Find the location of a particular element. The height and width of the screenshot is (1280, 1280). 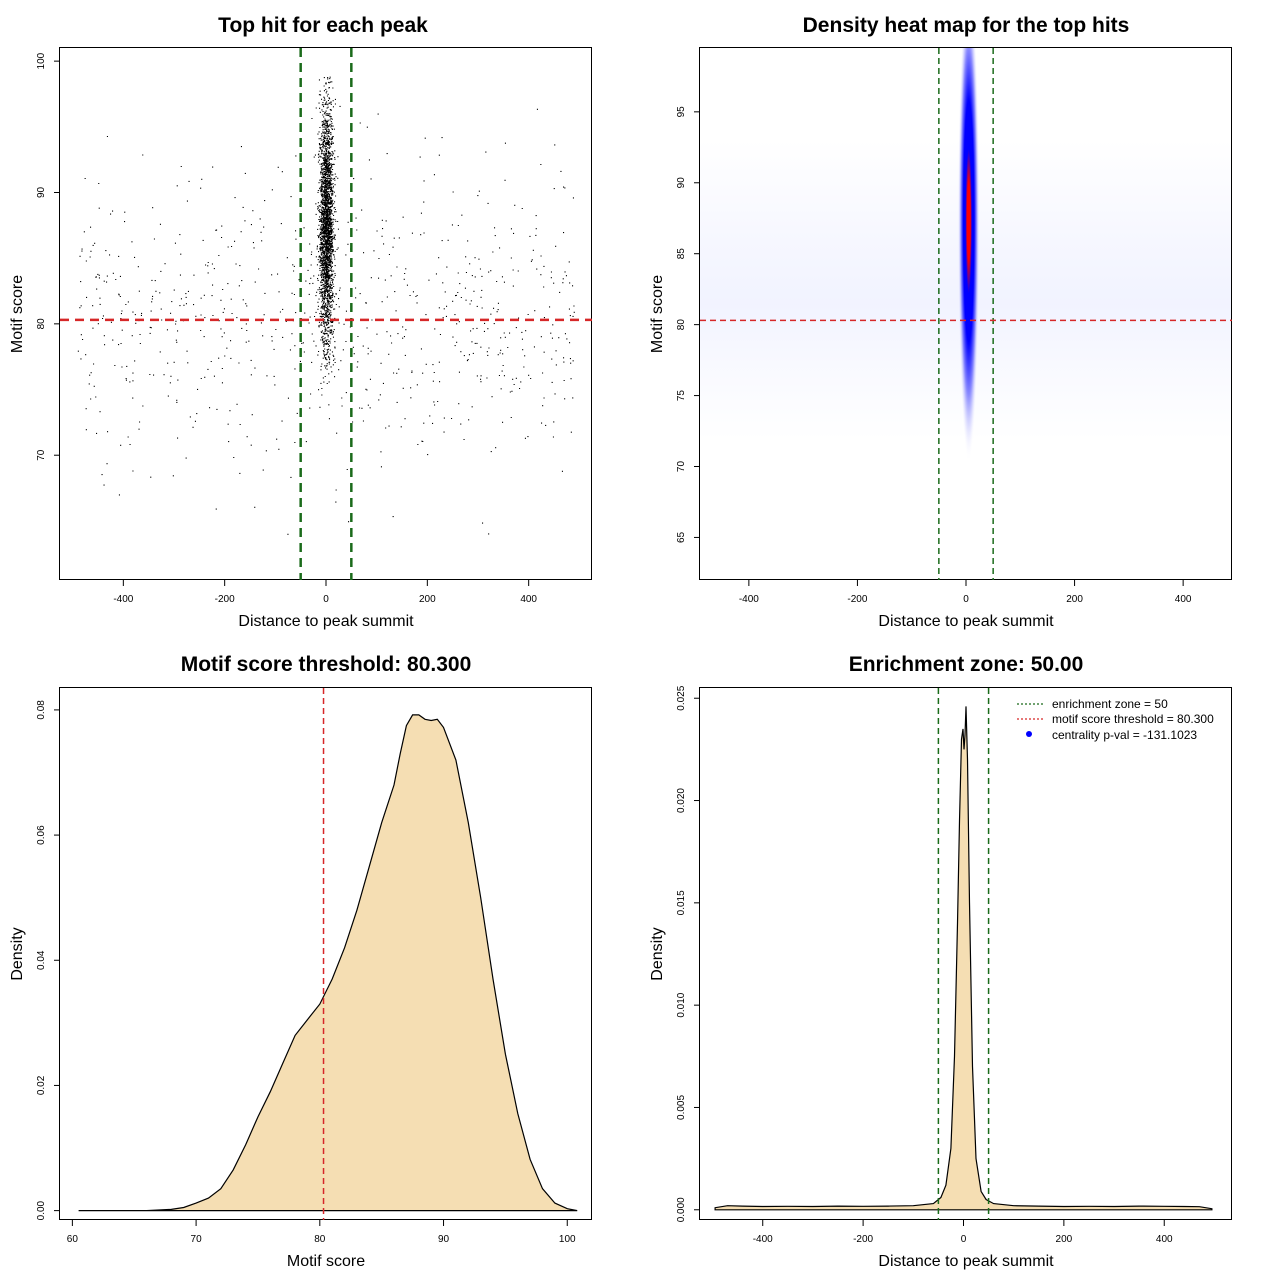

scatter-y-tick-label: 80 is located at coordinates (41, 324).